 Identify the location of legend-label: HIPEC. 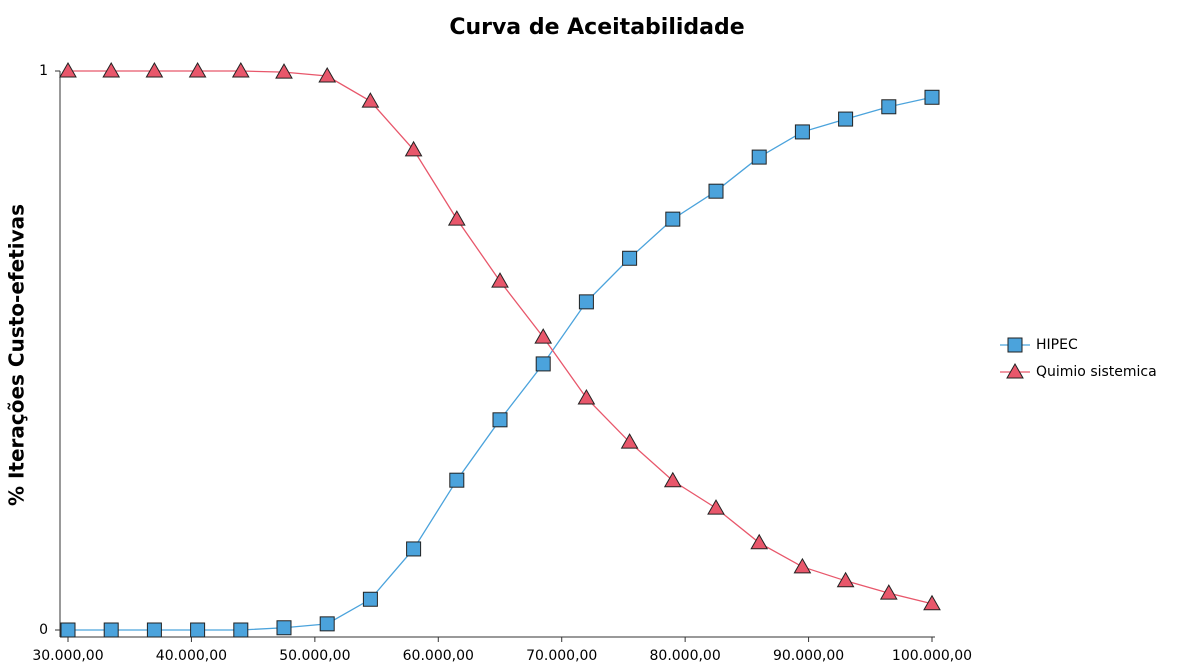
(1057, 345).